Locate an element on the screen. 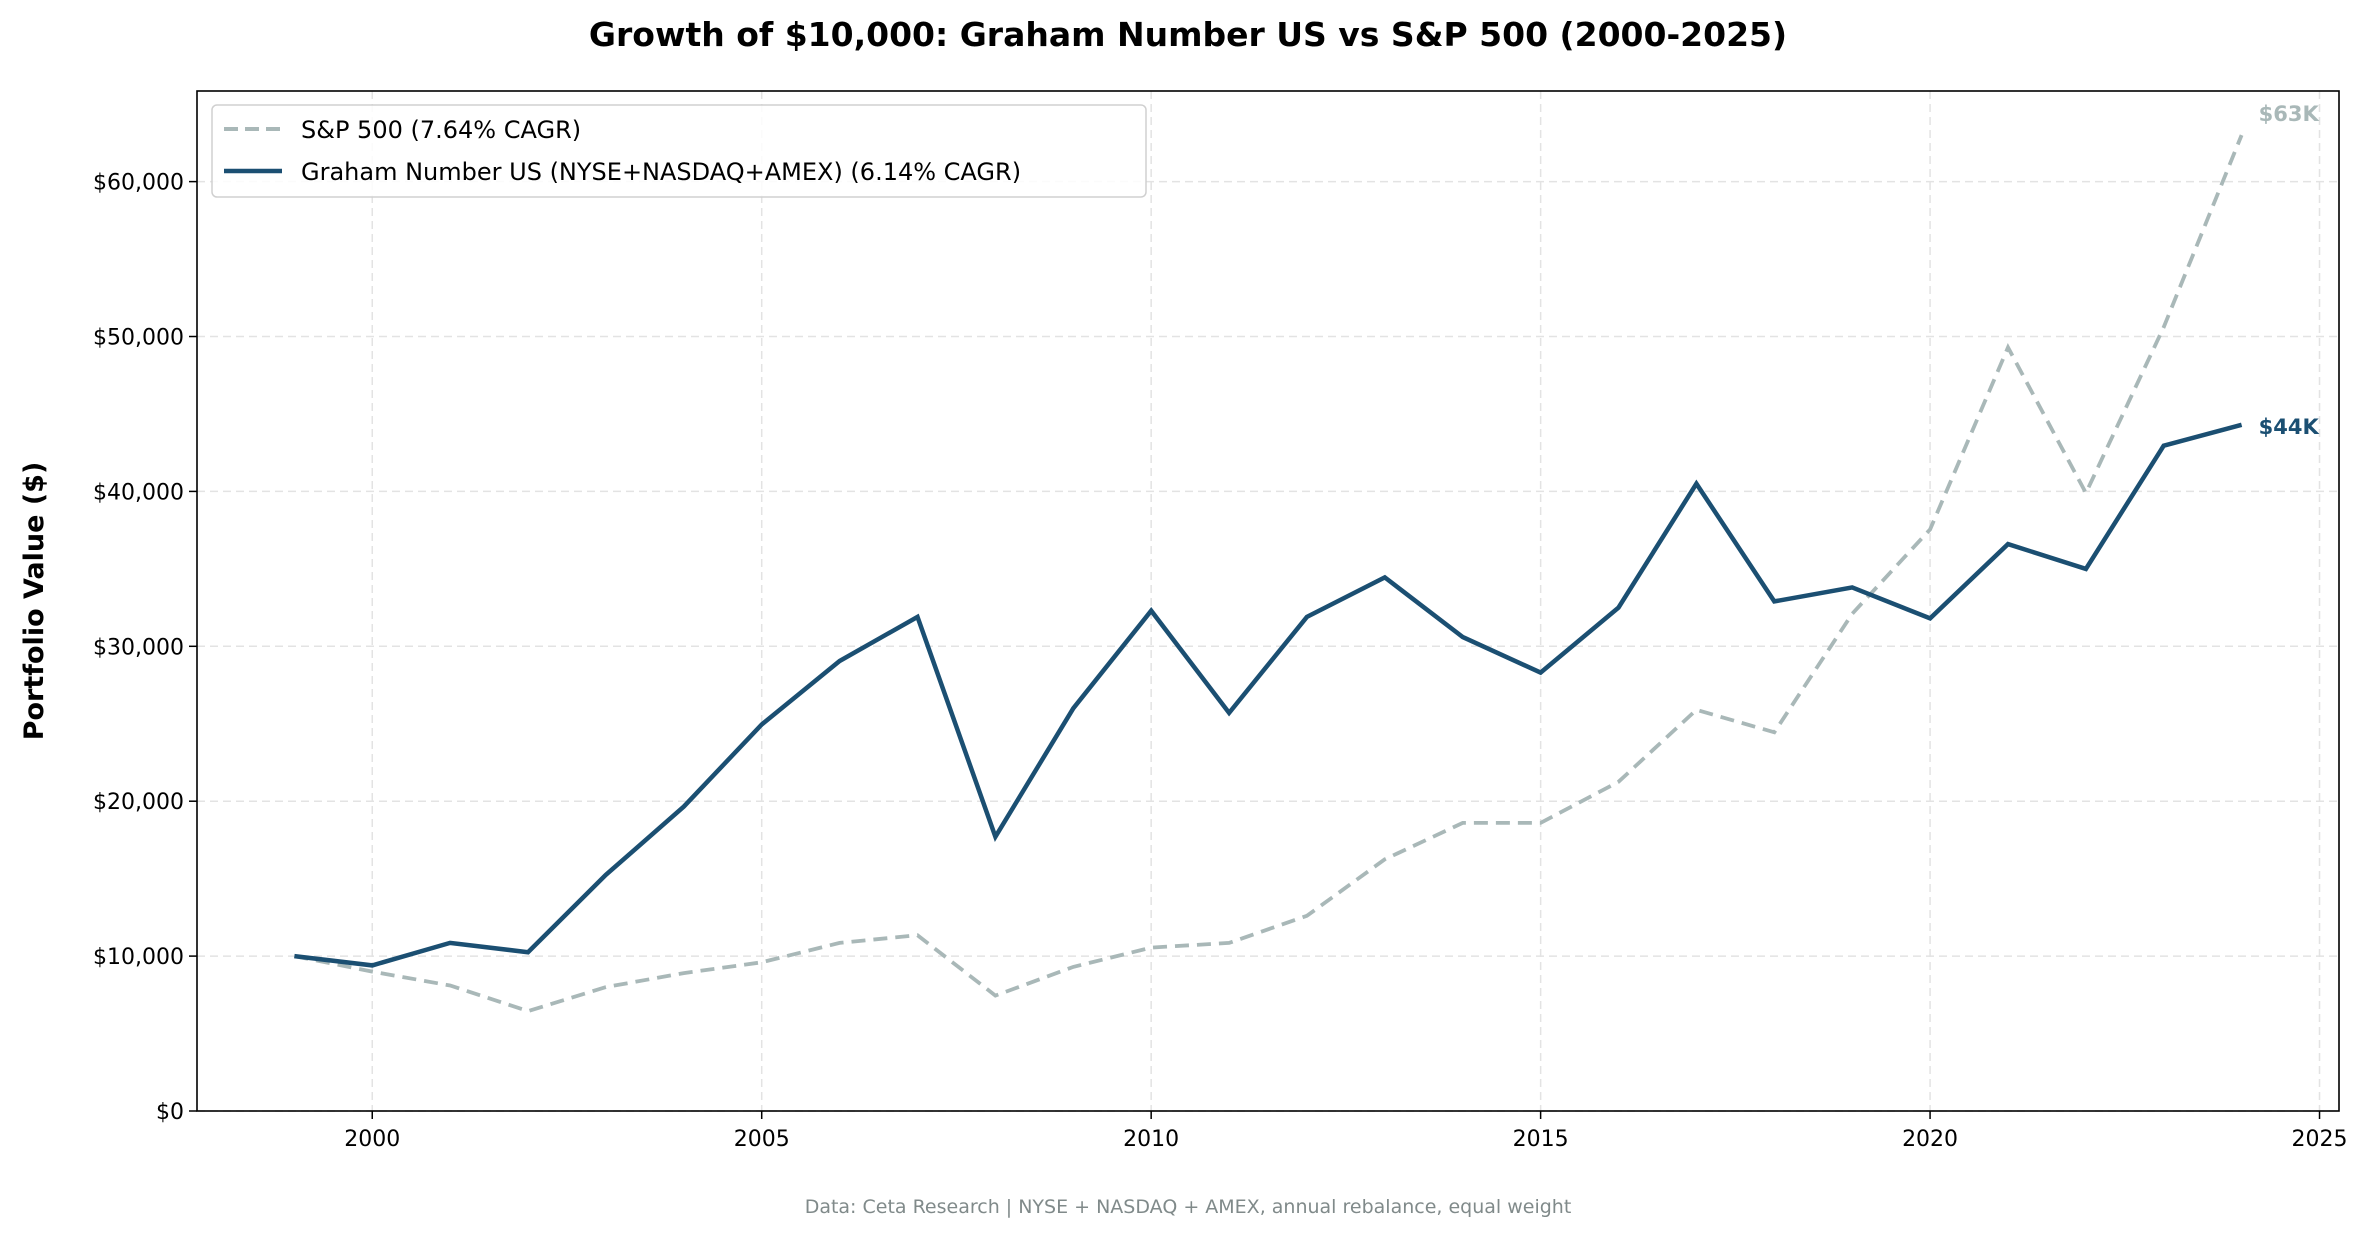 This screenshot has width=2377, height=1239. y-tick-label: $60,000 is located at coordinates (138, 183).